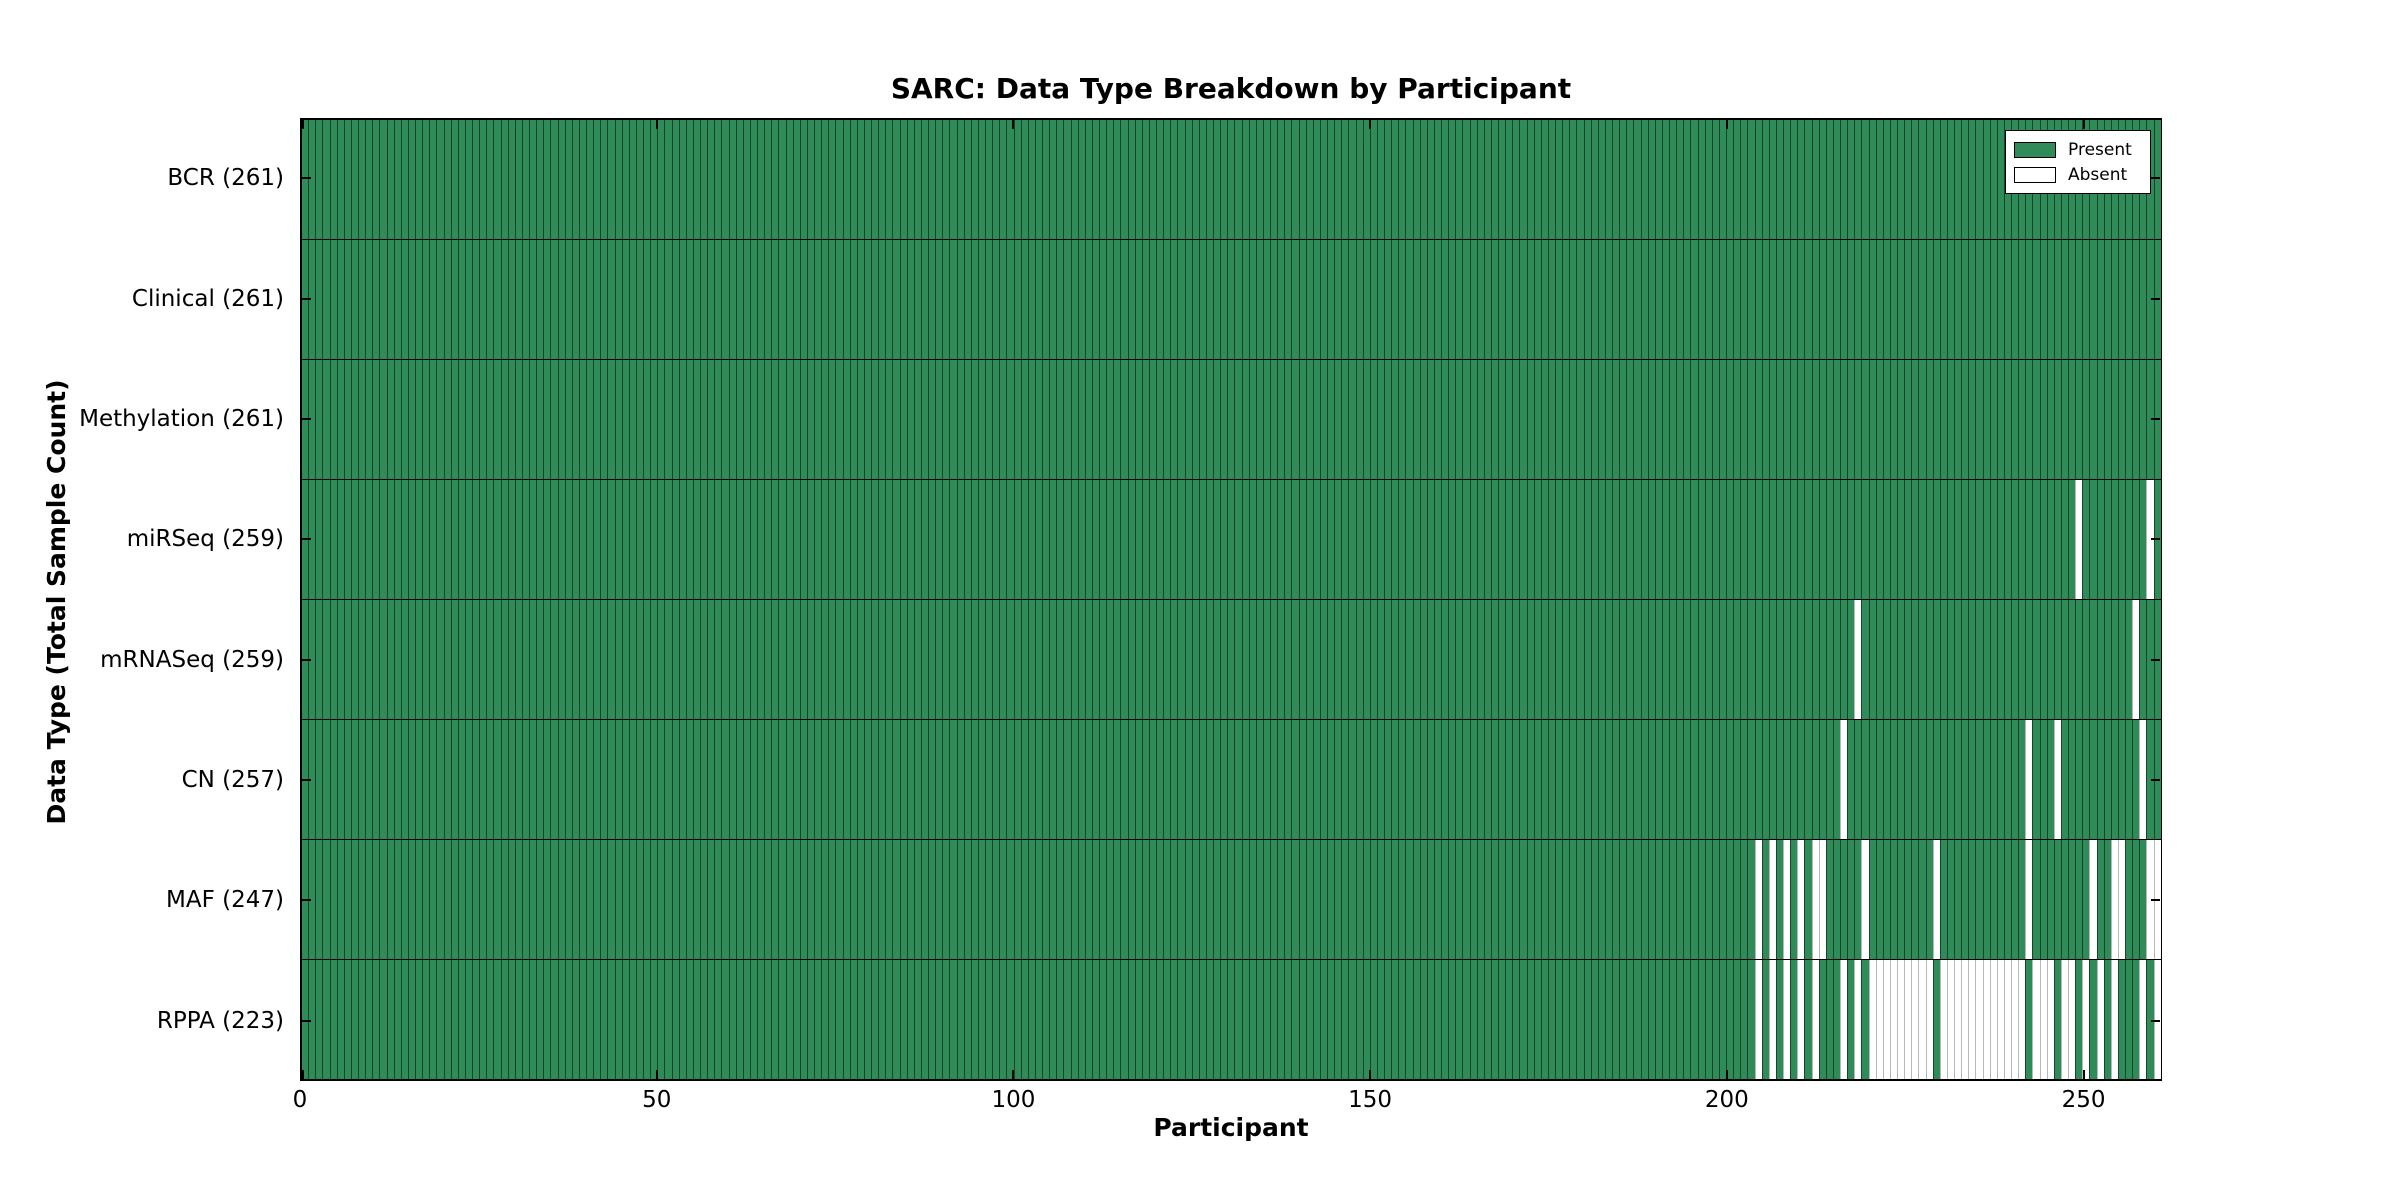  Describe the element at coordinates (656, 1074) in the screenshot. I see `tick-mark` at that location.